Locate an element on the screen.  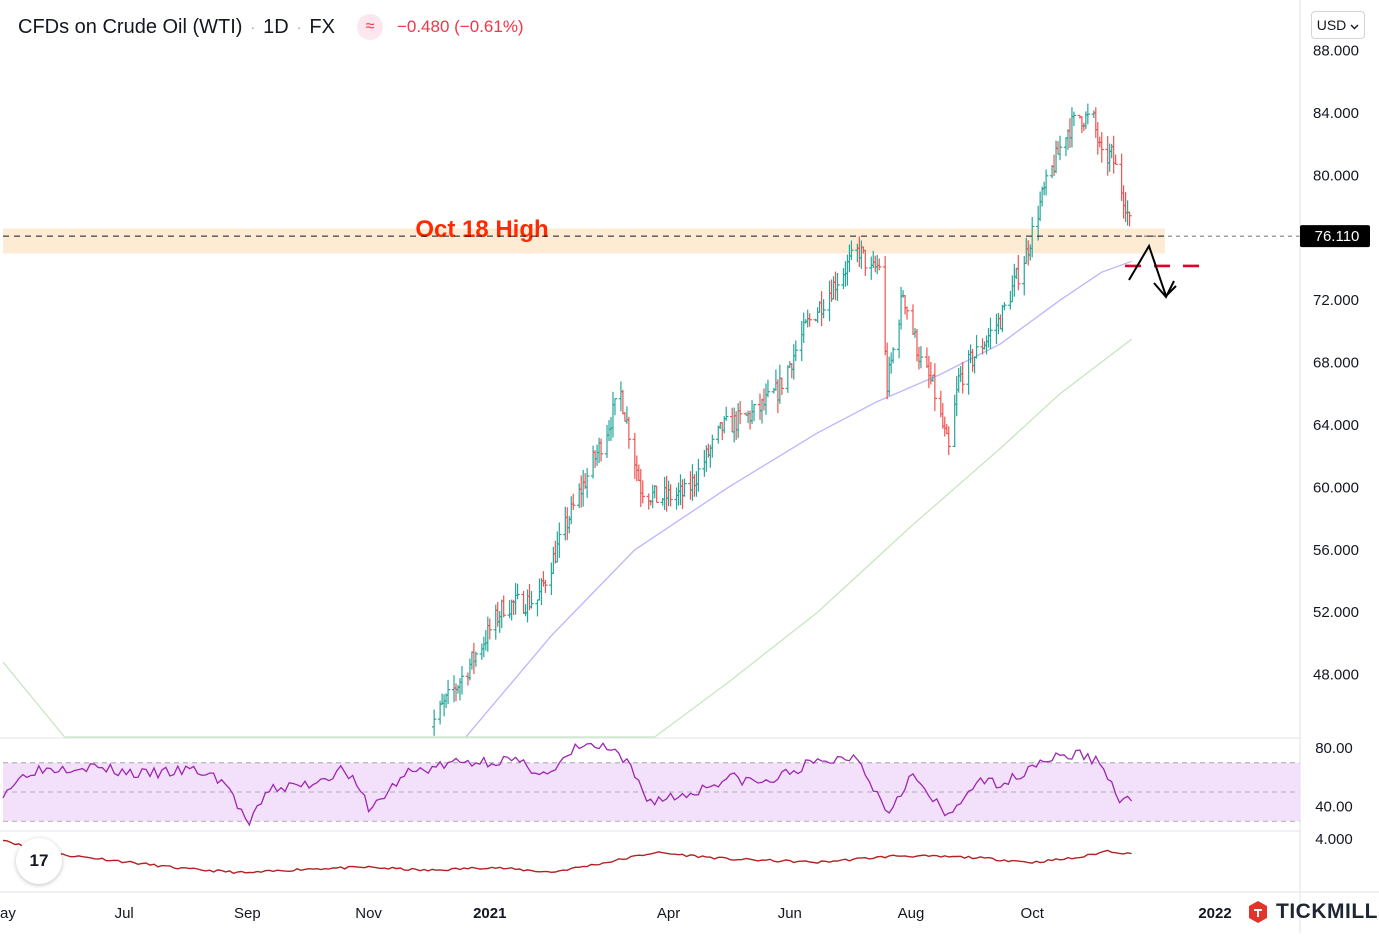
rsi-tick-label: 80.00 is located at coordinates (1334, 748).